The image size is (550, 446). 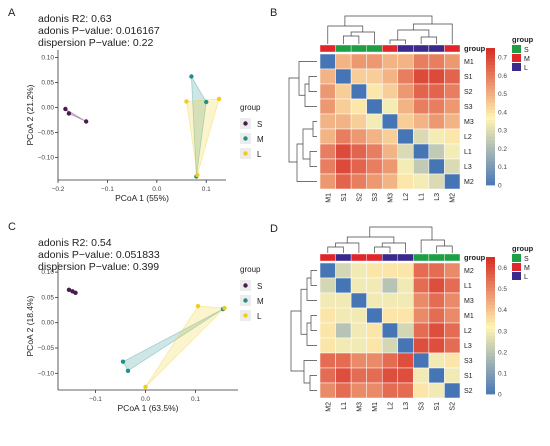 I want to click on point-S-a, so click(x=69, y=113).